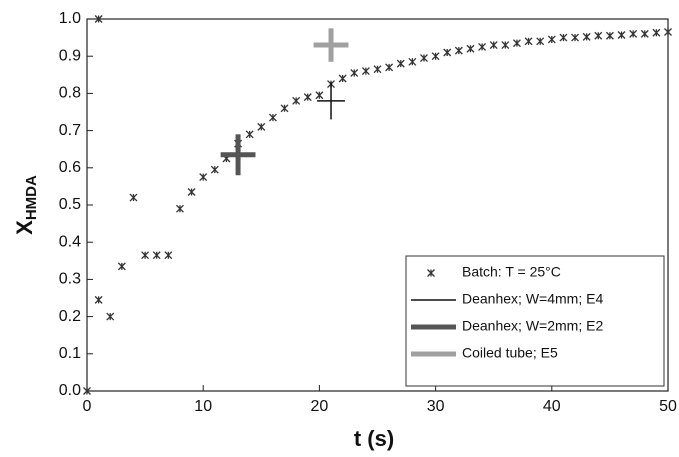 The image size is (679, 457). Describe the element at coordinates (374, 438) in the screenshot. I see `x-axis-label: t (s)` at that location.